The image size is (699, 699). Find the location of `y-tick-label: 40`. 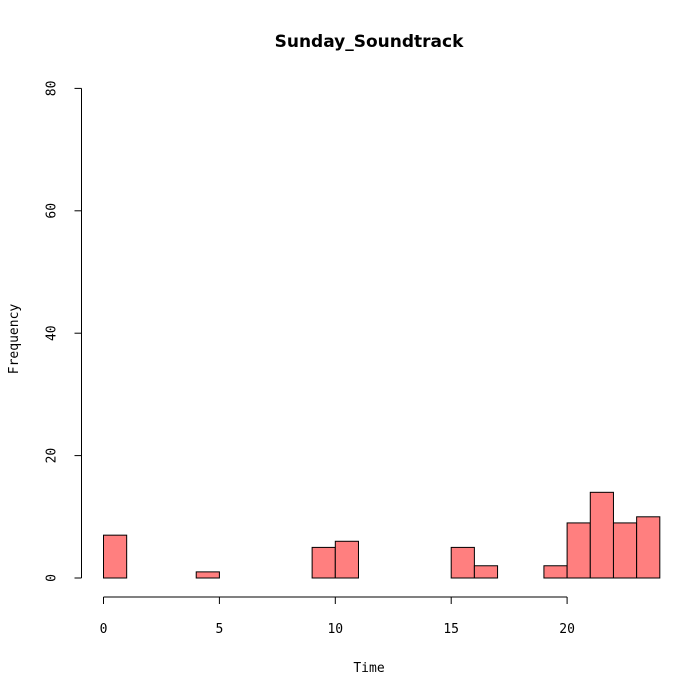

y-tick-label: 40 is located at coordinates (52, 333).